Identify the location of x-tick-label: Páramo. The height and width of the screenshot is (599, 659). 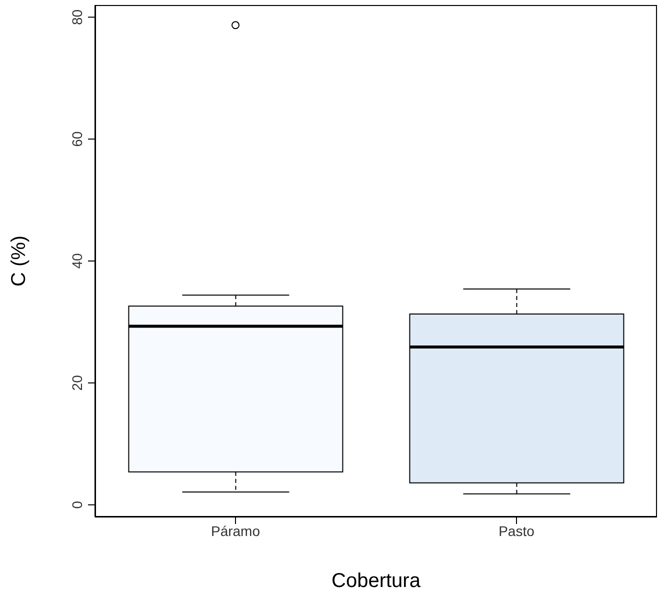
(235, 530).